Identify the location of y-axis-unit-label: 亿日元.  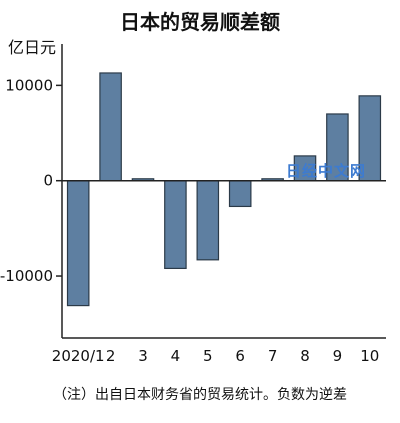
(32, 47).